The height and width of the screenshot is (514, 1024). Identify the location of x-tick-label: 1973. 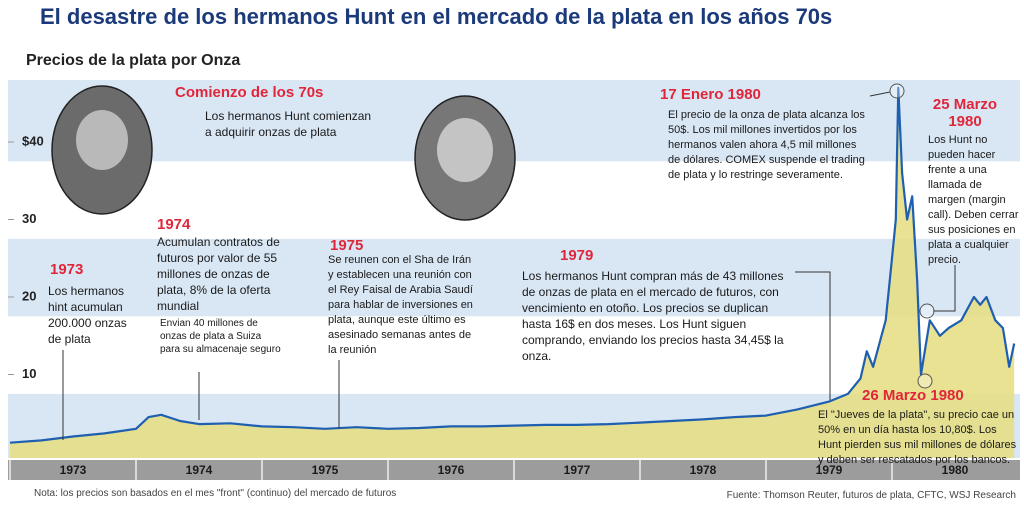
(73, 470).